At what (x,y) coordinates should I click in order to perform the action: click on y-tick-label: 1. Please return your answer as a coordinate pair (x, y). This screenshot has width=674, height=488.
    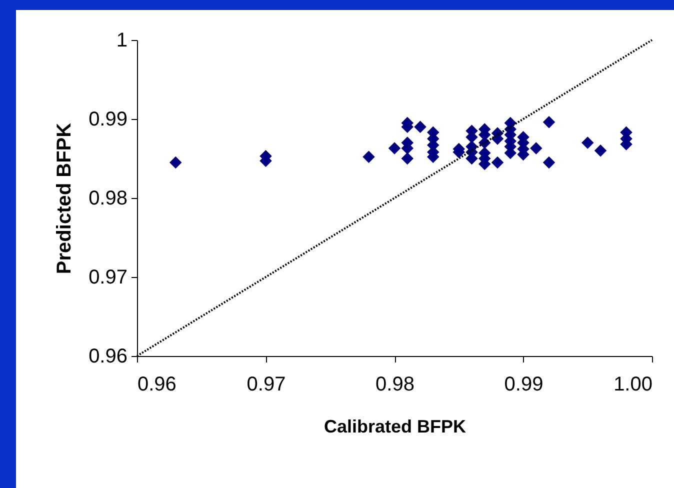
    Looking at the image, I should click on (122, 41).